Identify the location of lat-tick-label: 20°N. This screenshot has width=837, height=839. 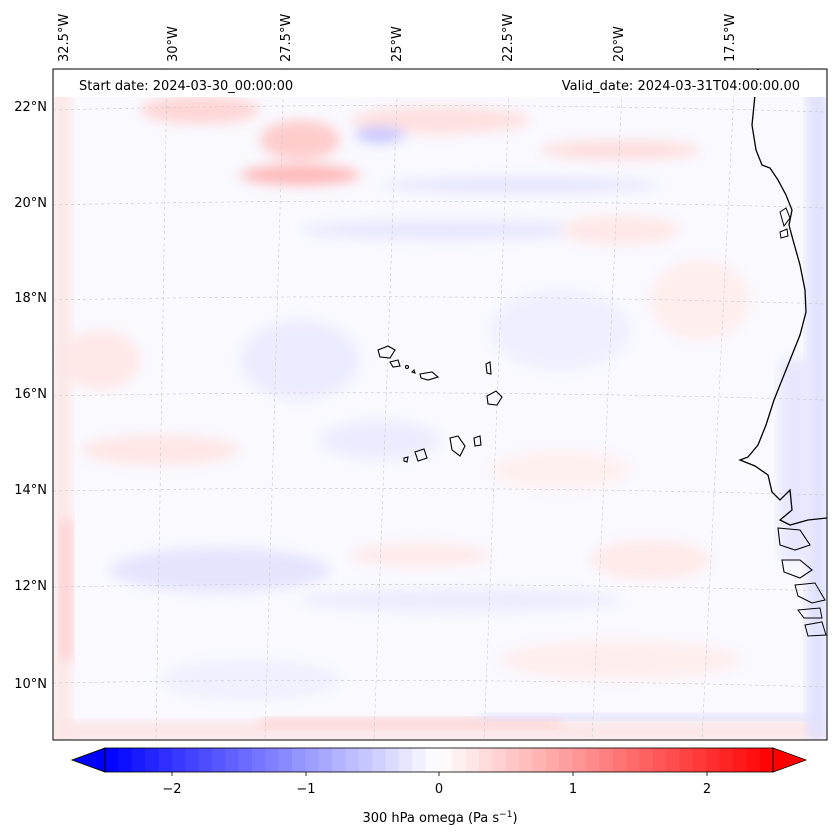
(30, 203).